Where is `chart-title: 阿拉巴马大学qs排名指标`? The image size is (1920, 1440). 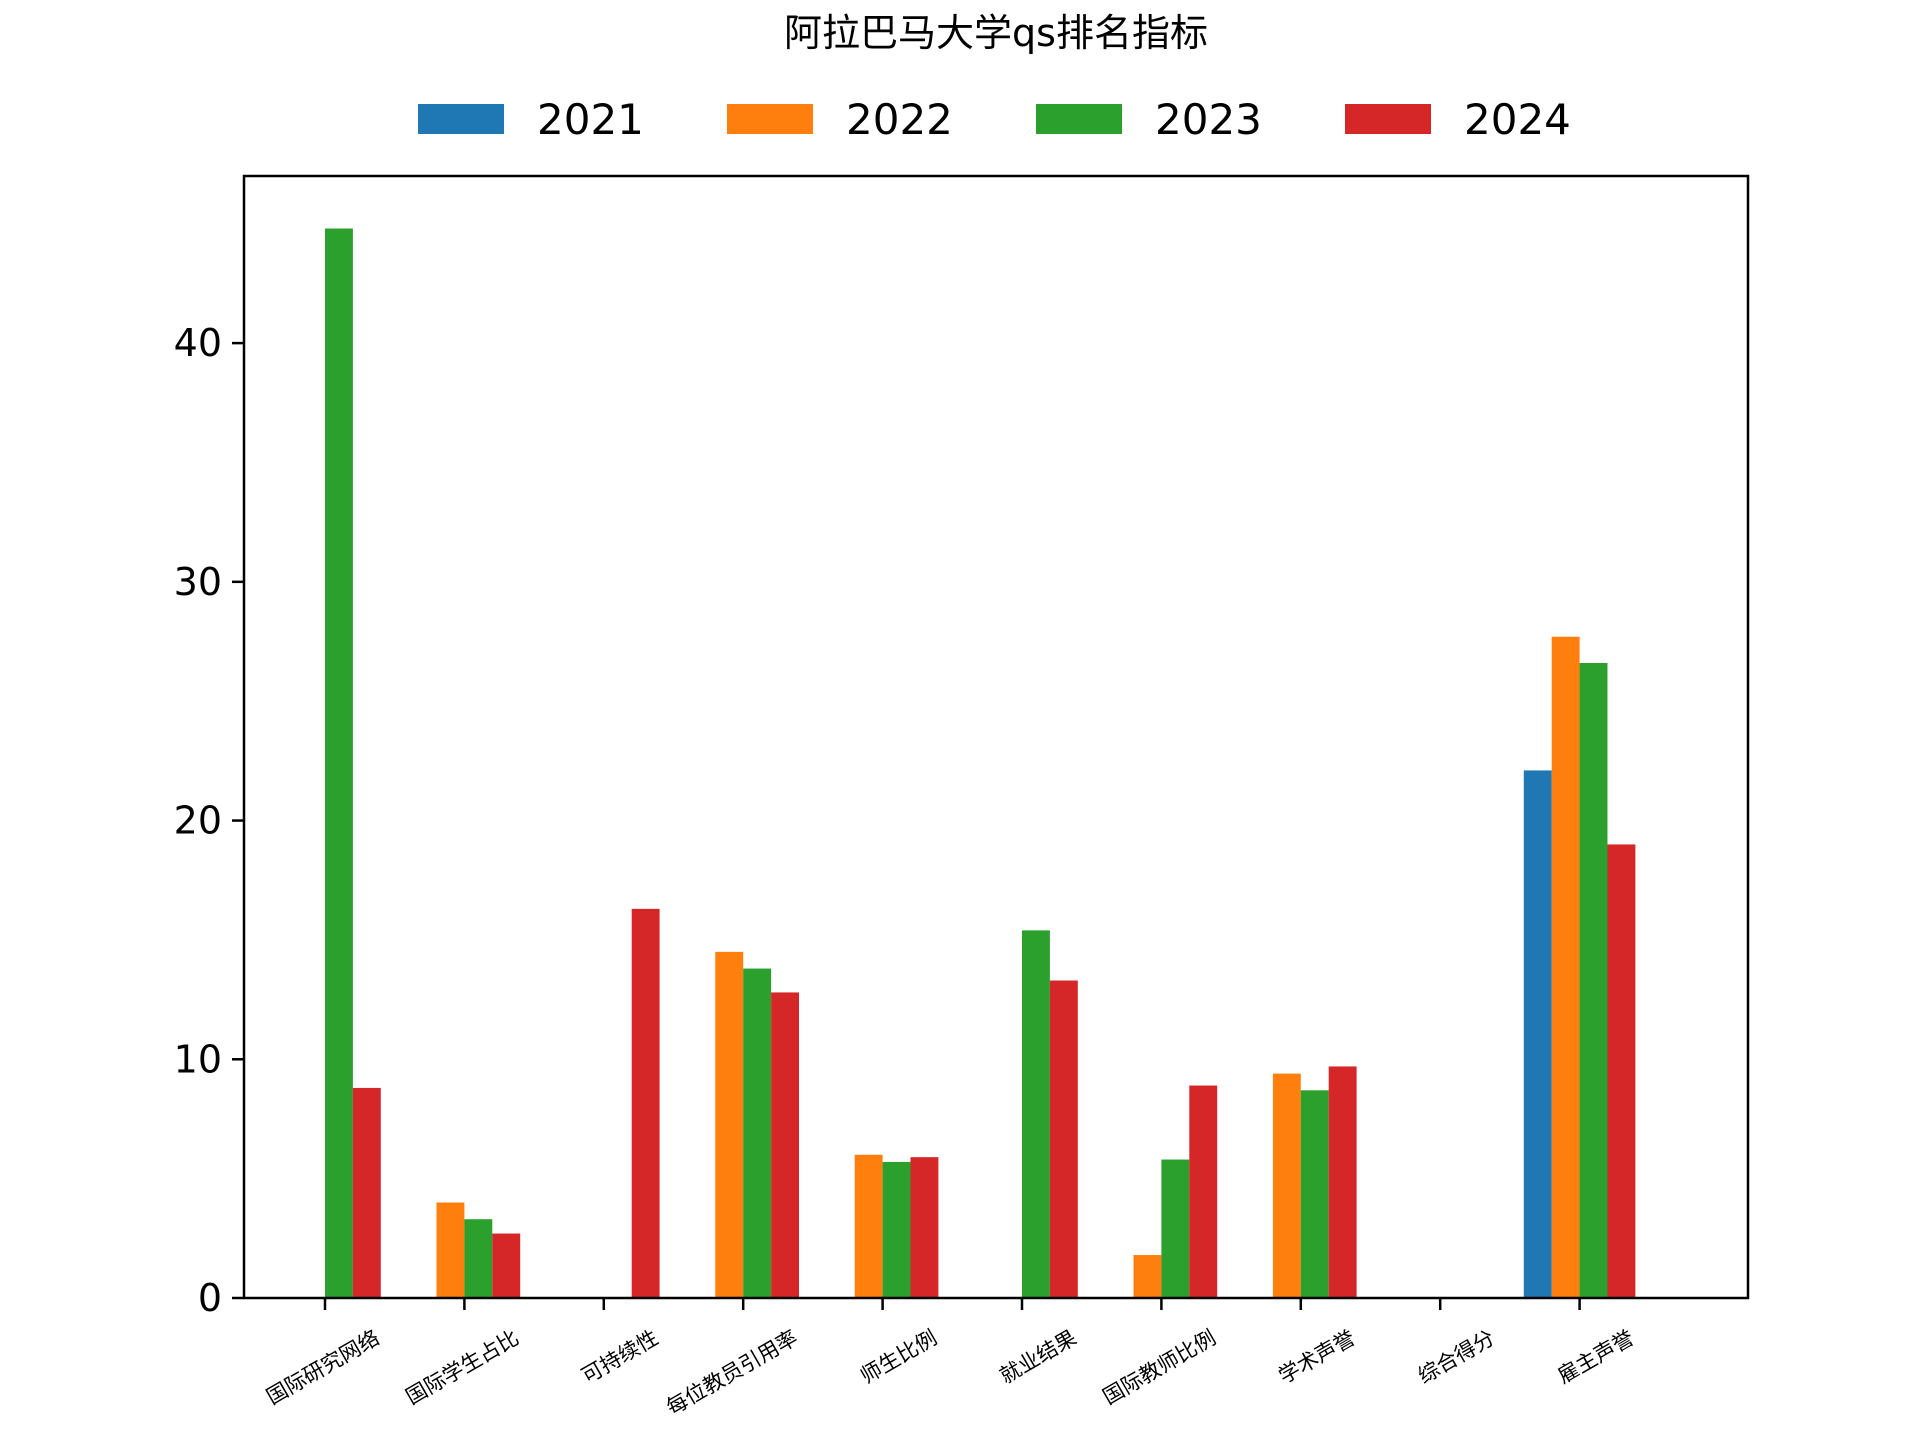 chart-title: 阿拉巴马大学qs排名指标 is located at coordinates (996, 33).